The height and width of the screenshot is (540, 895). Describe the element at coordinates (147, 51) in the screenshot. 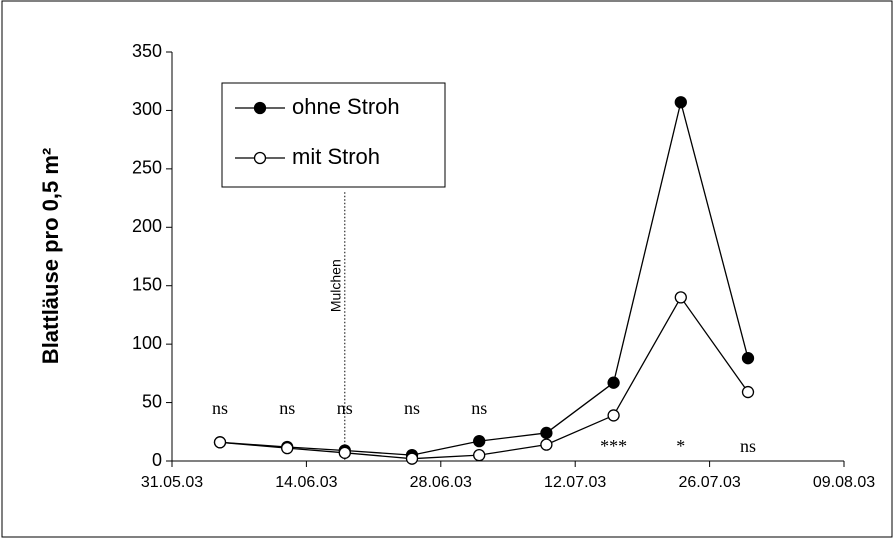

I see `y-tick-label: 350` at that location.